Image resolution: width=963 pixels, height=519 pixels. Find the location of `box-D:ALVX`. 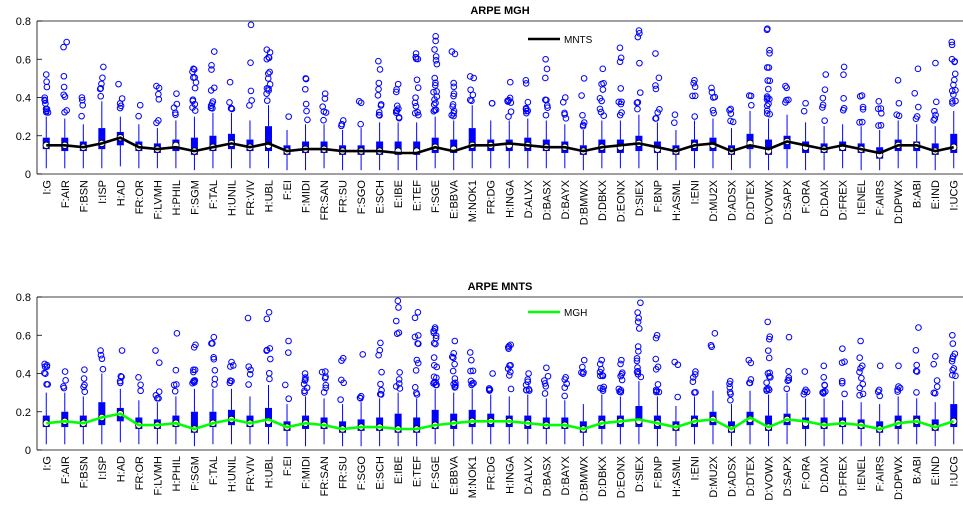

box-D:ALVX is located at coordinates (527, 122).